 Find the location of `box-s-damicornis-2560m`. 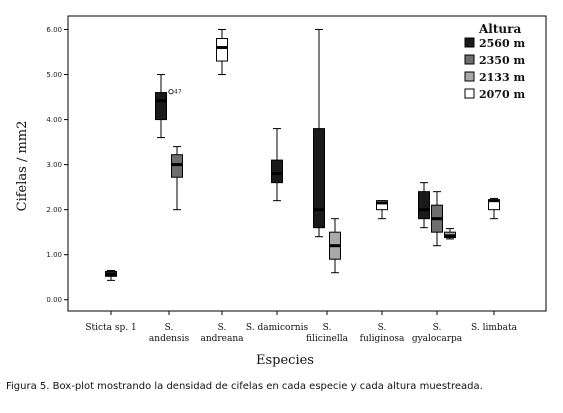

box-s-damicornis-2560m is located at coordinates (277, 165).